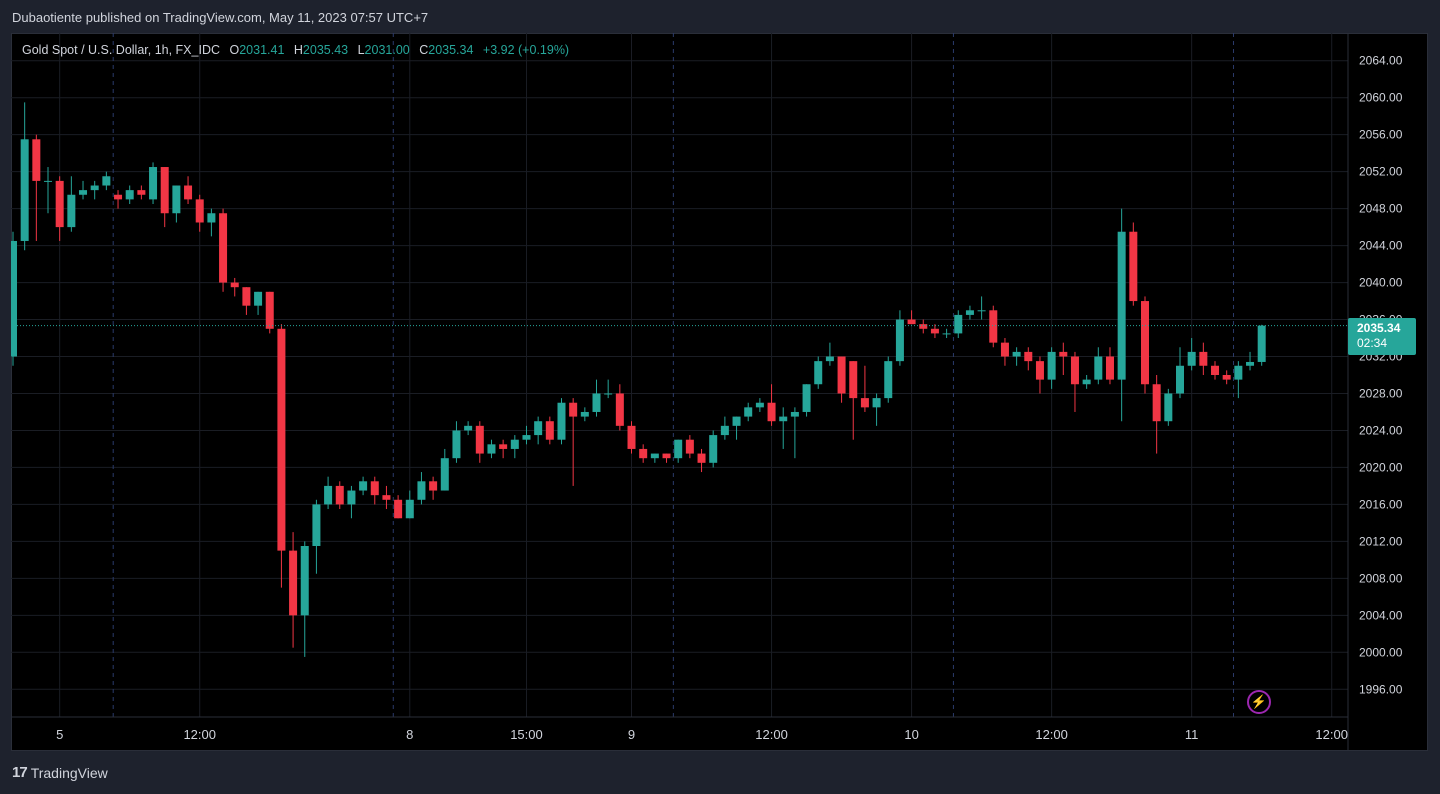 This screenshot has width=1440, height=794. Describe the element at coordinates (1379, 328) in the screenshot. I see `last-price-value: 2035.34` at that location.